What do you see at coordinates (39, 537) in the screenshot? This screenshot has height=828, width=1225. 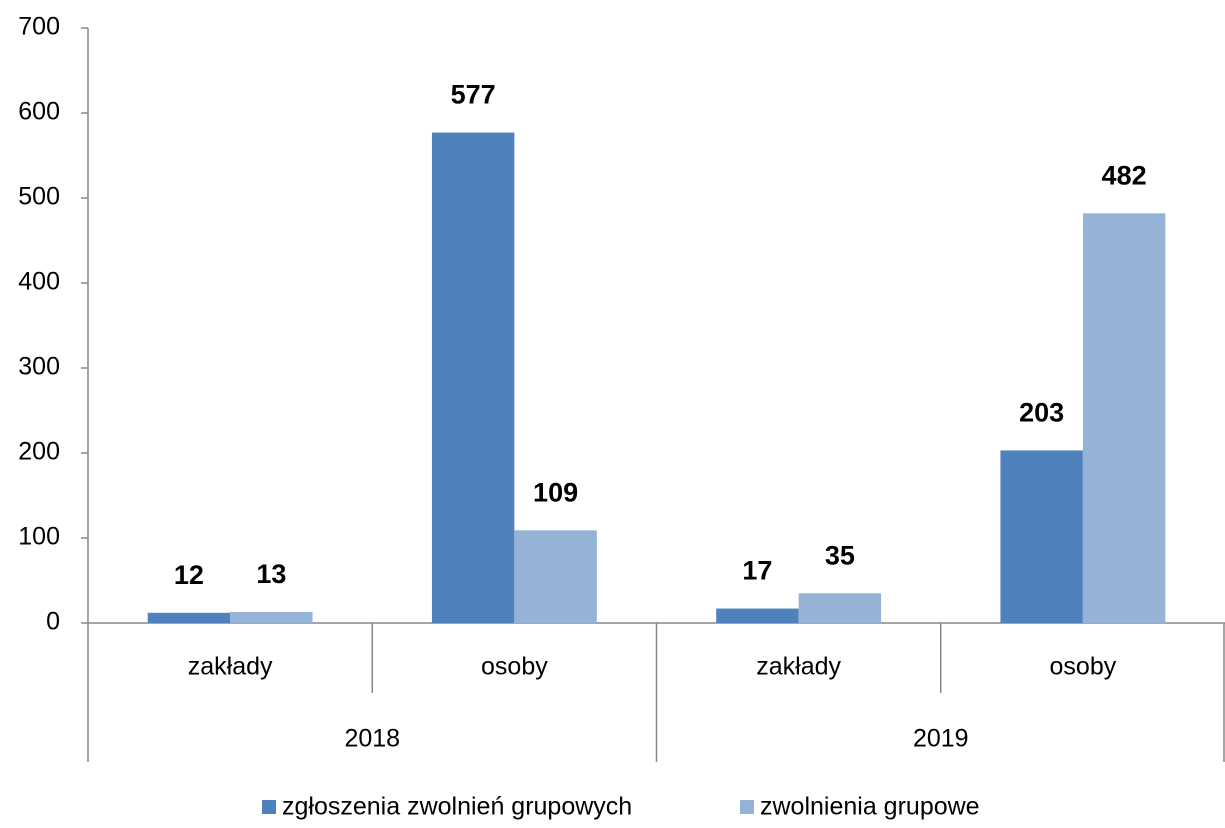 I see `y-tick-label: 100` at bounding box center [39, 537].